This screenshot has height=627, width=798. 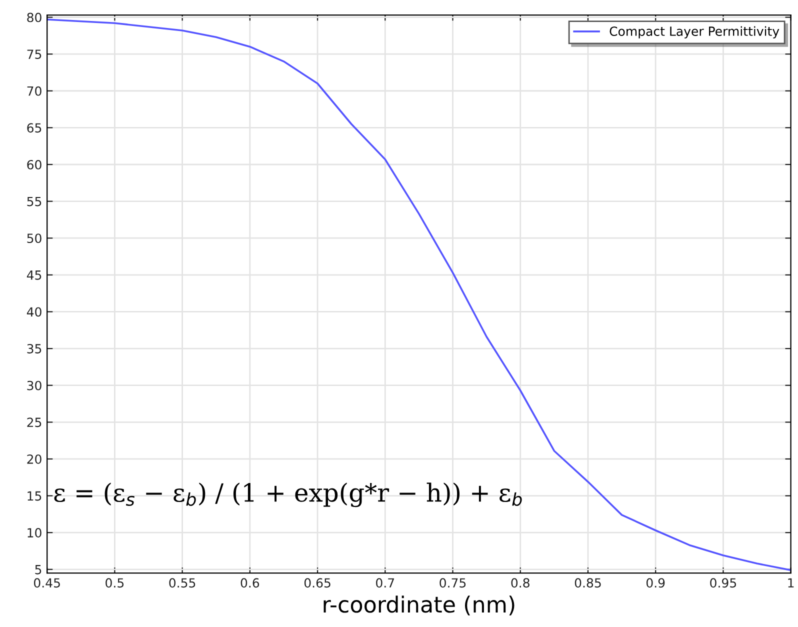 What do you see at coordinates (34, 17) in the screenshot?
I see `y-tick-label: 80` at bounding box center [34, 17].